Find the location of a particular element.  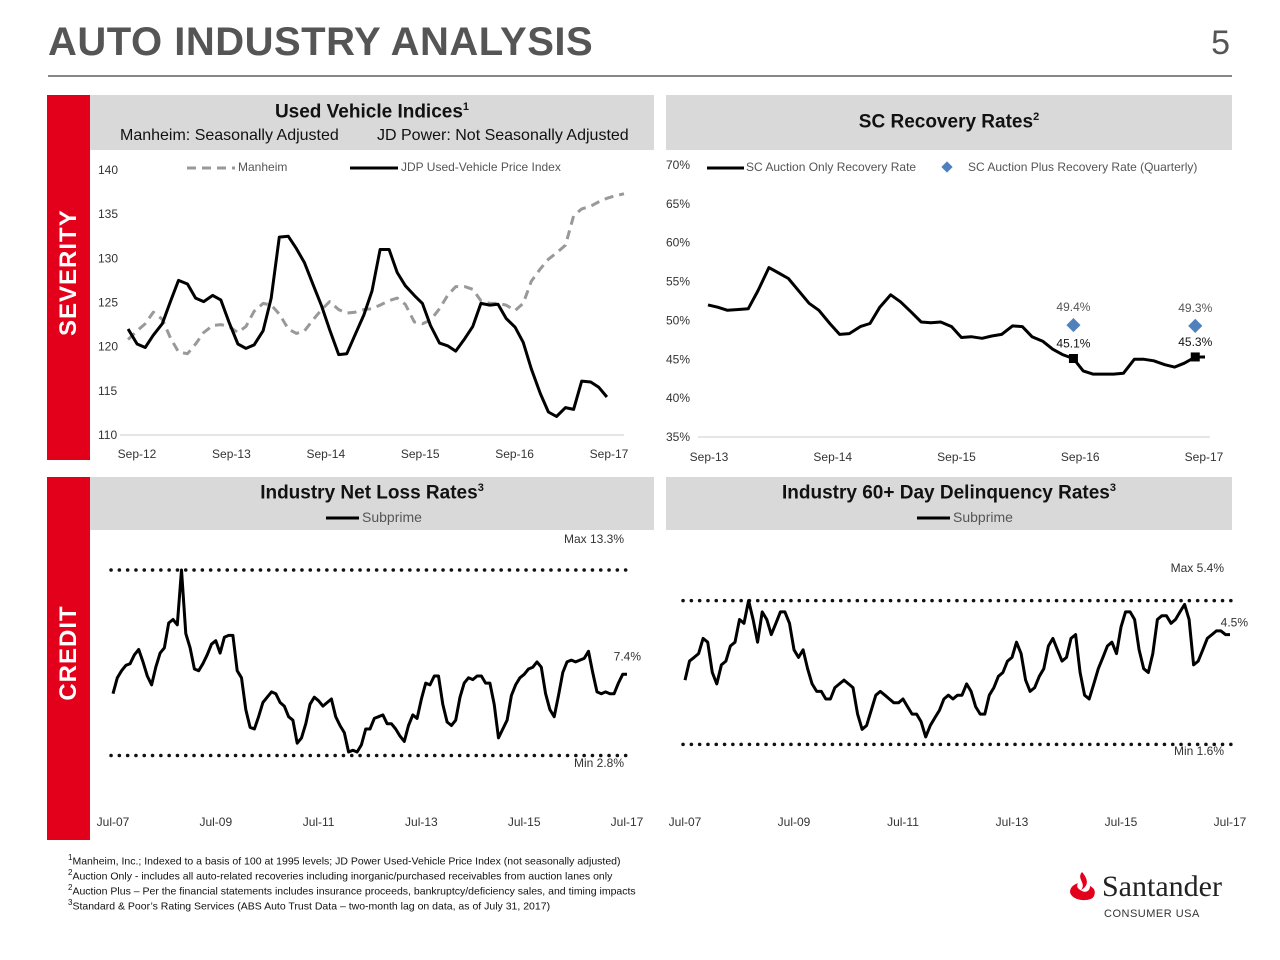

used-y-tick-label: 140 is located at coordinates (108, 170).